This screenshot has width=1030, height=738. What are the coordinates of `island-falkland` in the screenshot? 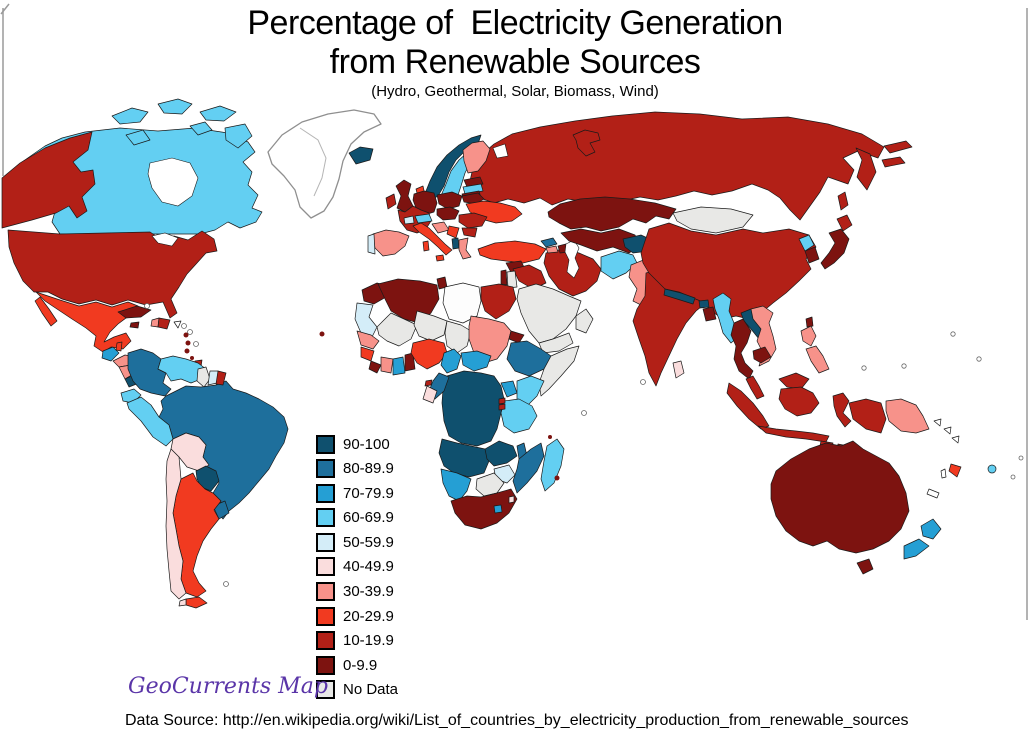 It's located at (226, 584).